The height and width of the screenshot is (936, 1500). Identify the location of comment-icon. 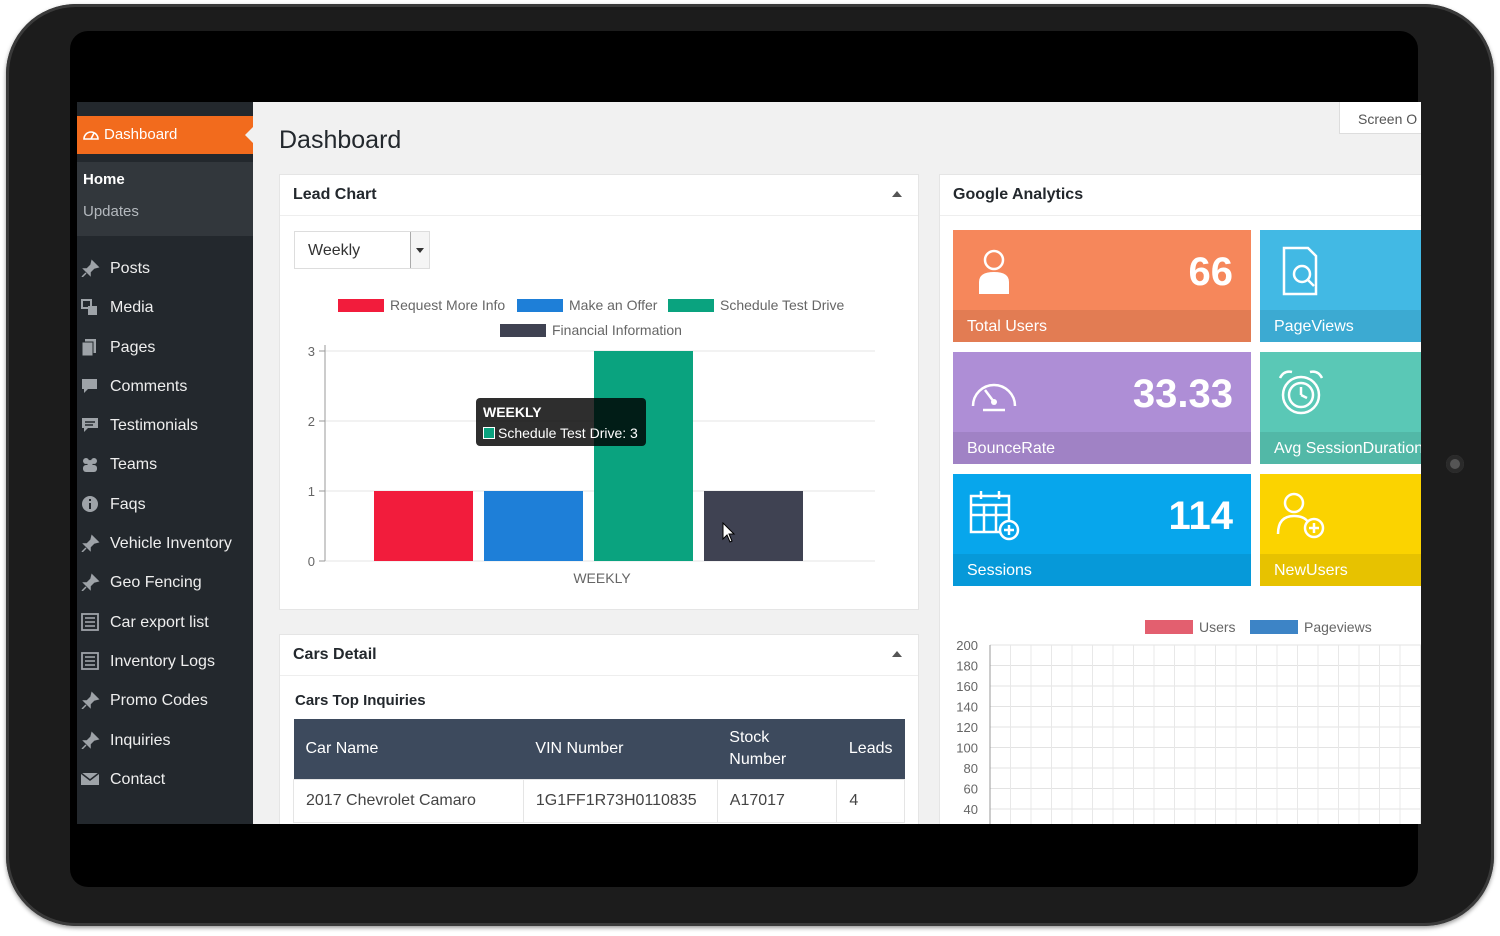
(89, 385).